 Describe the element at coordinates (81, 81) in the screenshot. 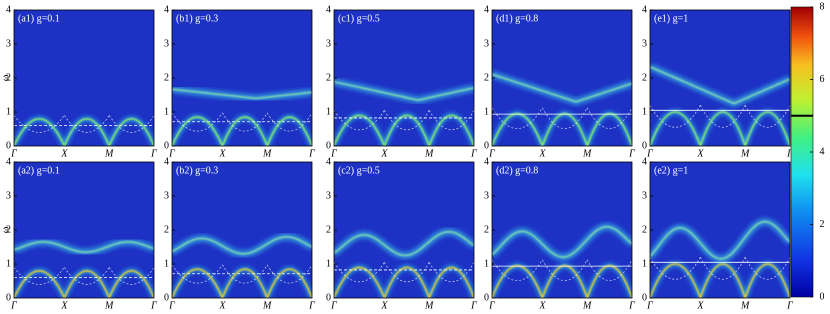

I see `panel: (a1) g=0.1 0 1 2 3 4 Γ X M Γ` at that location.